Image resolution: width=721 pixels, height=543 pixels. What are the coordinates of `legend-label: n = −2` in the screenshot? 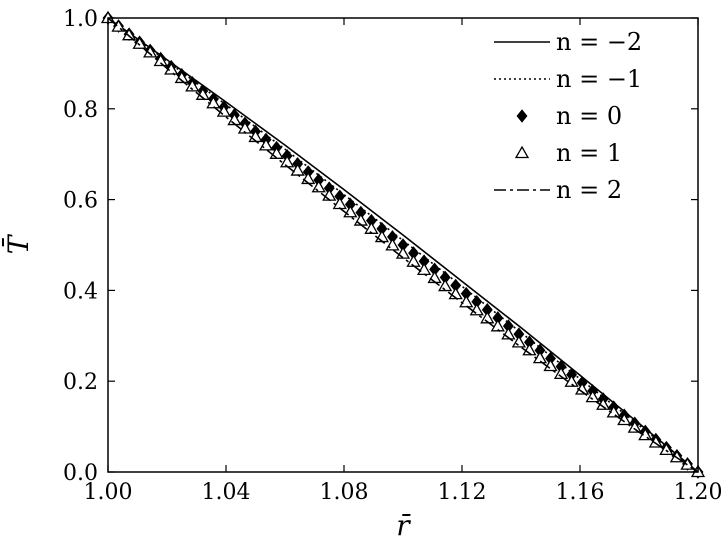 It's located at (599, 42).